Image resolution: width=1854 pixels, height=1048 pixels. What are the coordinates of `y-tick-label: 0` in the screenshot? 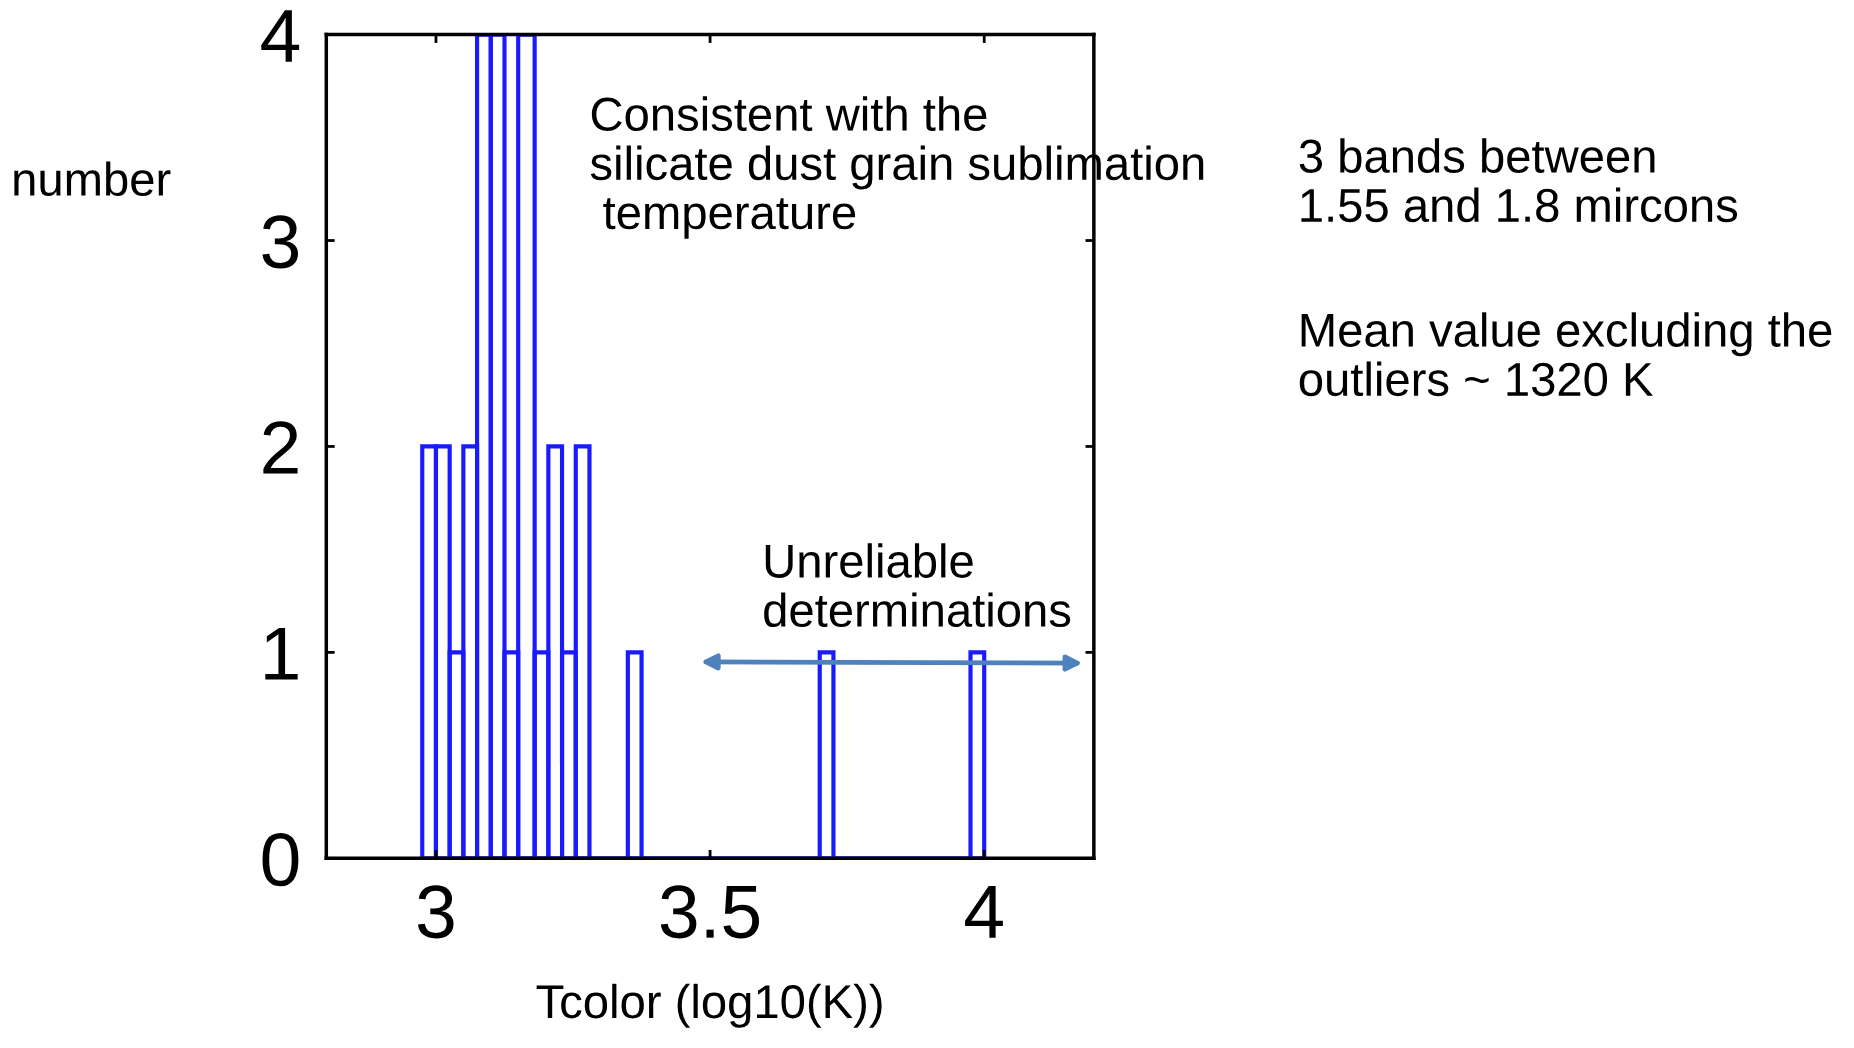 It's located at (280, 860).